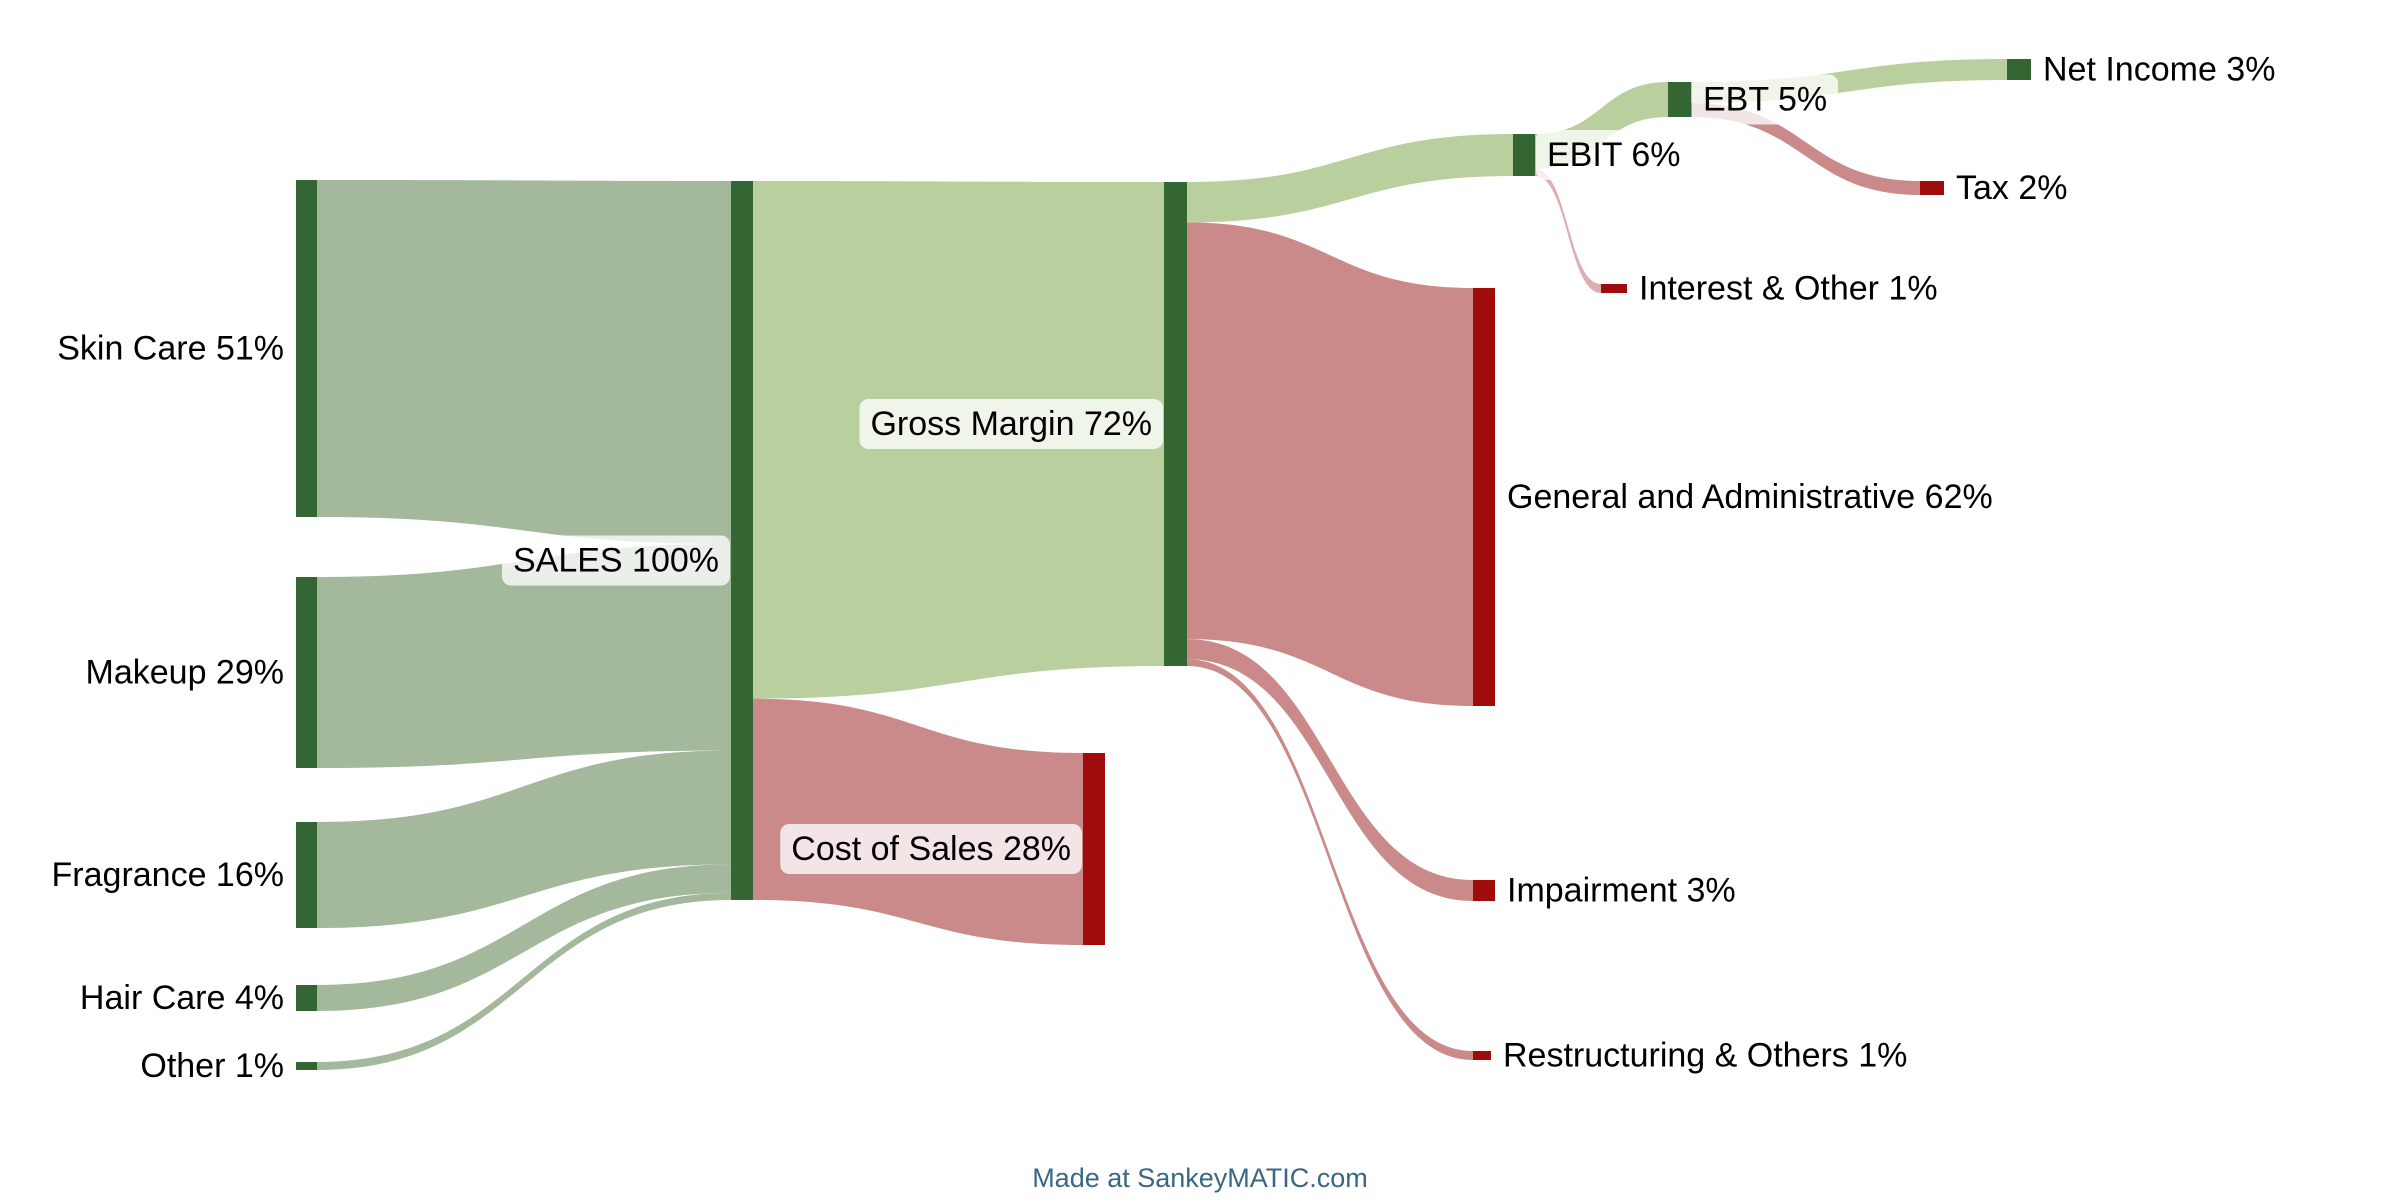 This screenshot has height=1200, width=2400. Describe the element at coordinates (524, 839) in the screenshot. I see `link-fragrance-sales` at that location.